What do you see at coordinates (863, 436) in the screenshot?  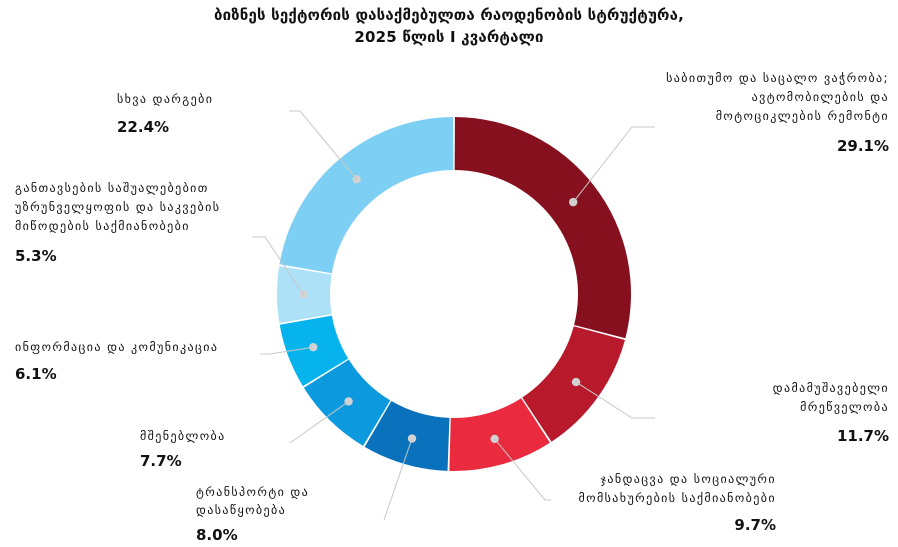 I see `slice-value-label-2: 11.7%` at bounding box center [863, 436].